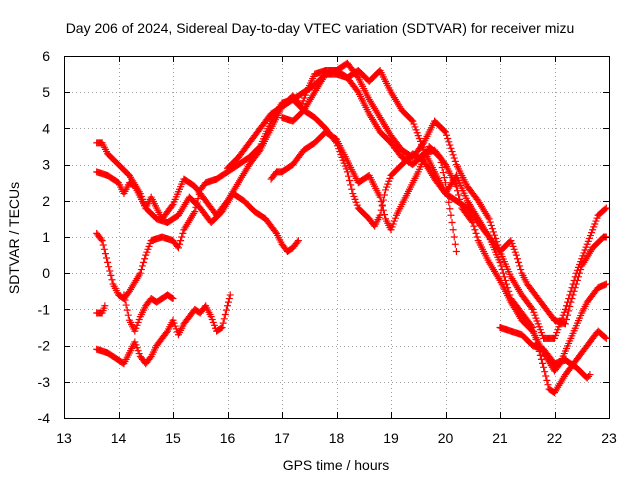  I want to click on y-tick-label: 0, so click(46, 273).